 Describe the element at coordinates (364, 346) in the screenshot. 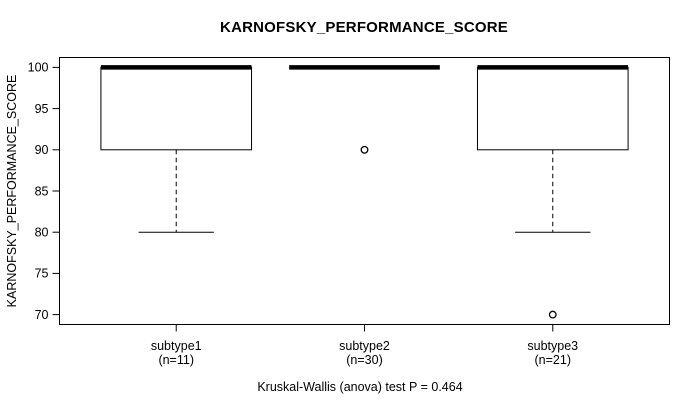

I see `x-axis-tick-label: subtype2` at that location.